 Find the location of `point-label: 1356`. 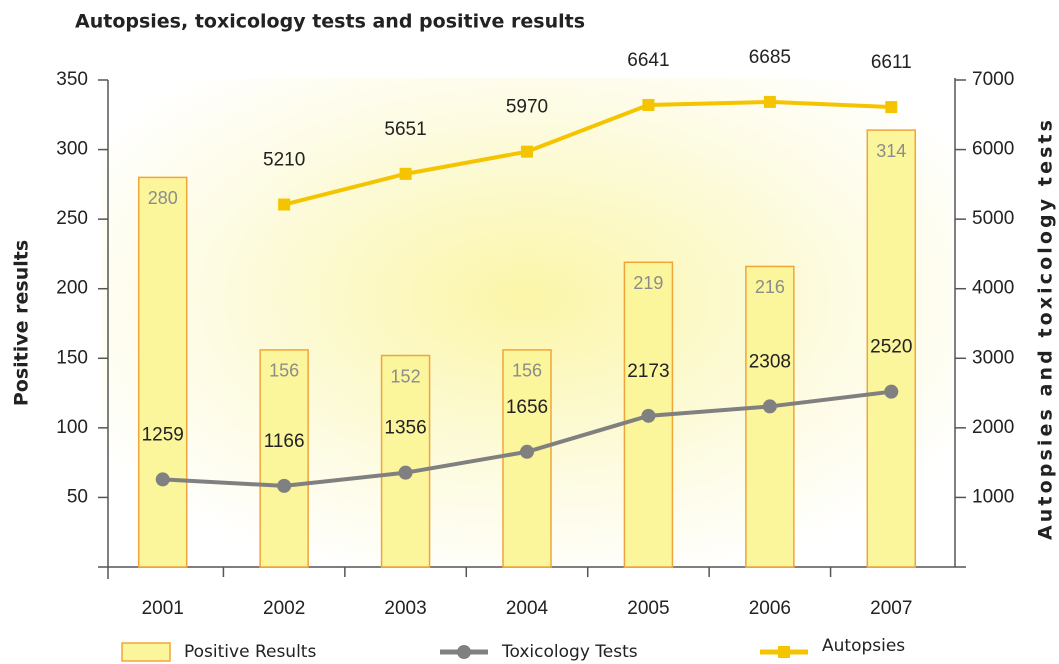

point-label: 1356 is located at coordinates (405, 428).